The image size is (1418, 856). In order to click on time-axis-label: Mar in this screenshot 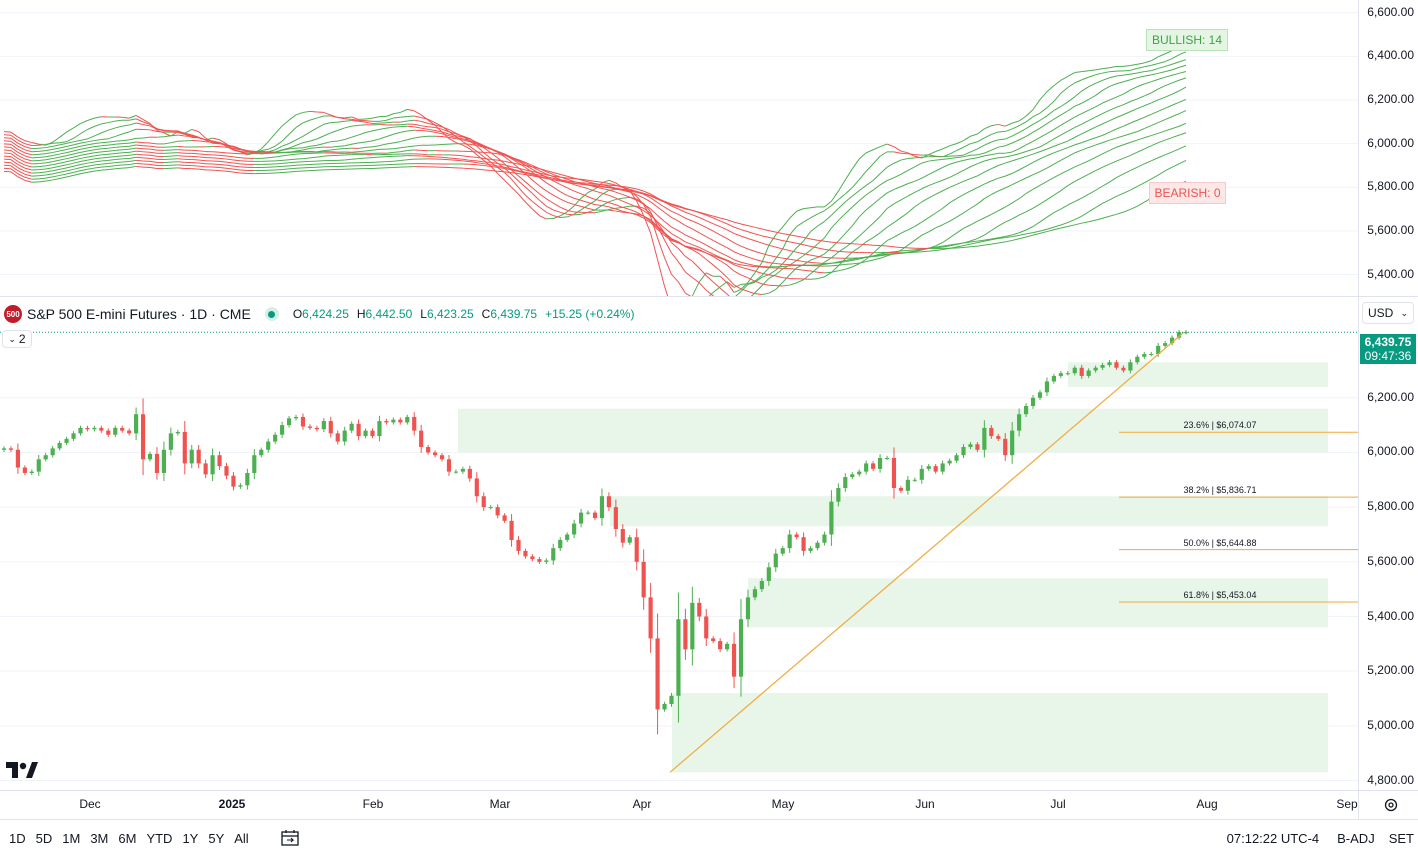, I will do `click(500, 804)`.